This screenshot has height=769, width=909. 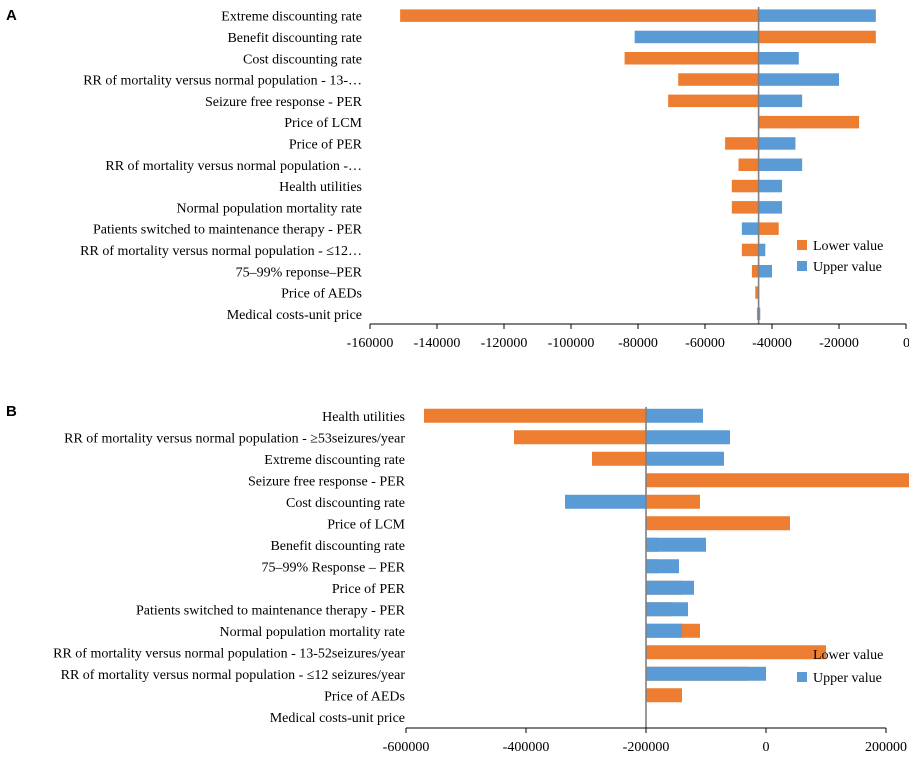 What do you see at coordinates (323, 123) in the screenshot?
I see `category-label-a: Price of LCM` at bounding box center [323, 123].